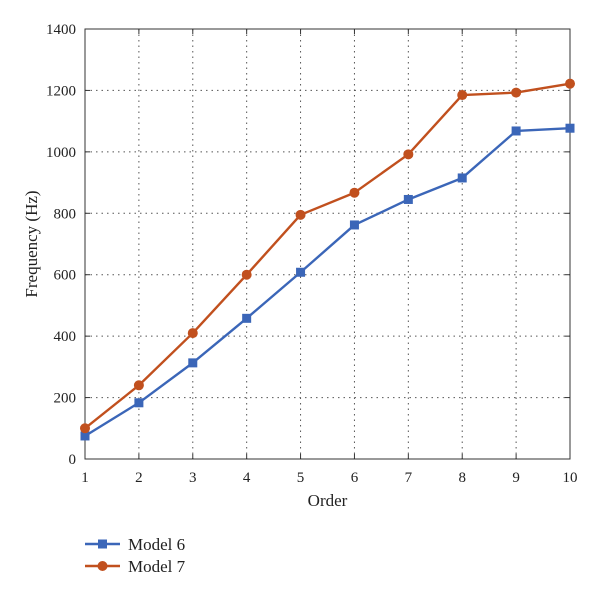 The width and height of the screenshot is (600, 594). I want to click on legend-label: Model 6, so click(156, 544).